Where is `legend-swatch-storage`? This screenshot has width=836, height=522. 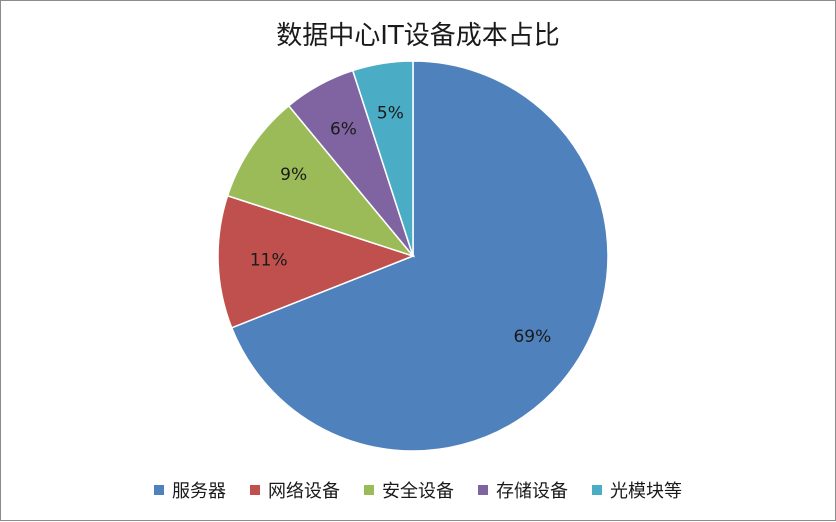
legend-swatch-storage is located at coordinates (483, 490).